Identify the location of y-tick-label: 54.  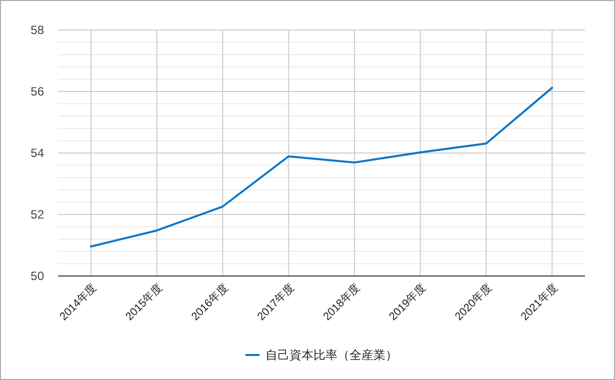
(37, 153).